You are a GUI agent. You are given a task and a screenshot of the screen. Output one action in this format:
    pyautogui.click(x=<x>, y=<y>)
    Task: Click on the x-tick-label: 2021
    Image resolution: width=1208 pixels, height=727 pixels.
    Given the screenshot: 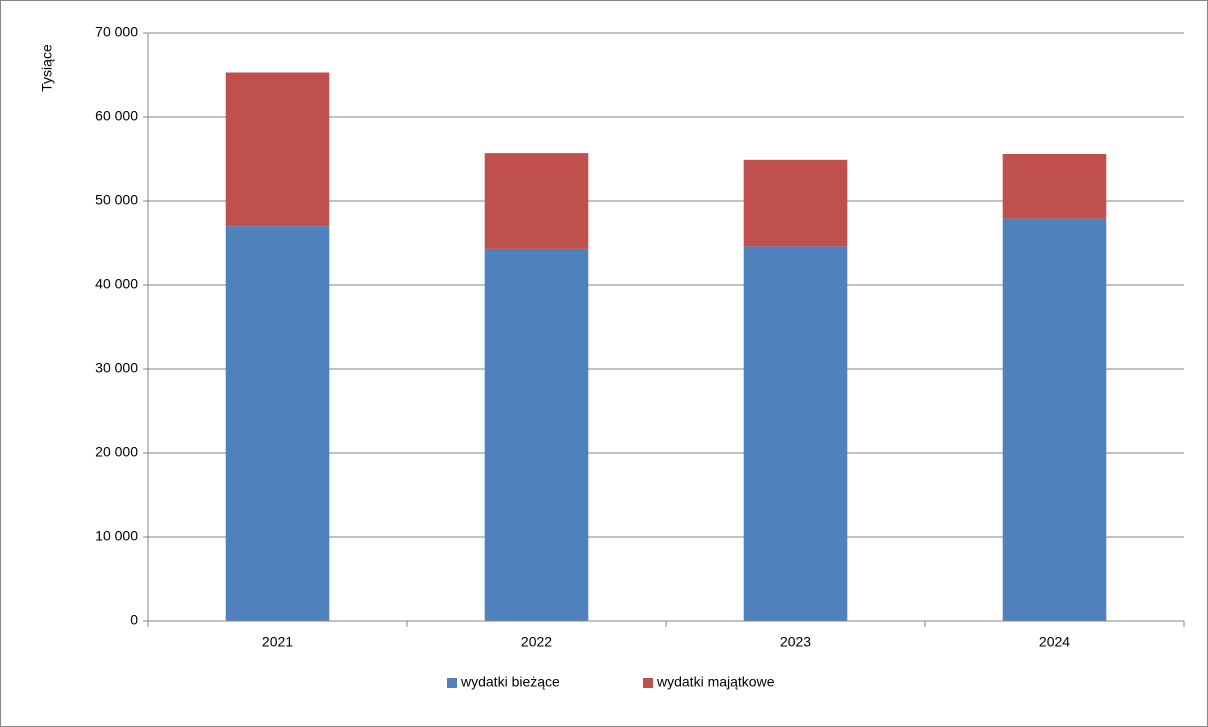 What is the action you would take?
    pyautogui.click(x=277, y=642)
    